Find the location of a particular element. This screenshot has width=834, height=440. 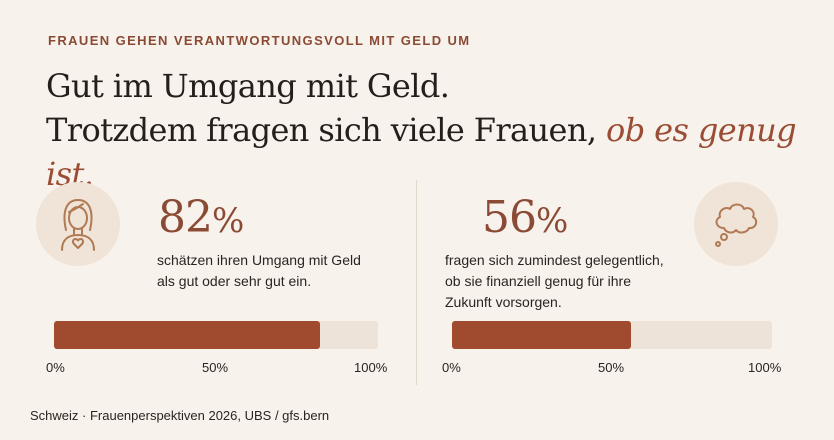

stat-value-right-number: 56 is located at coordinates (509, 217).